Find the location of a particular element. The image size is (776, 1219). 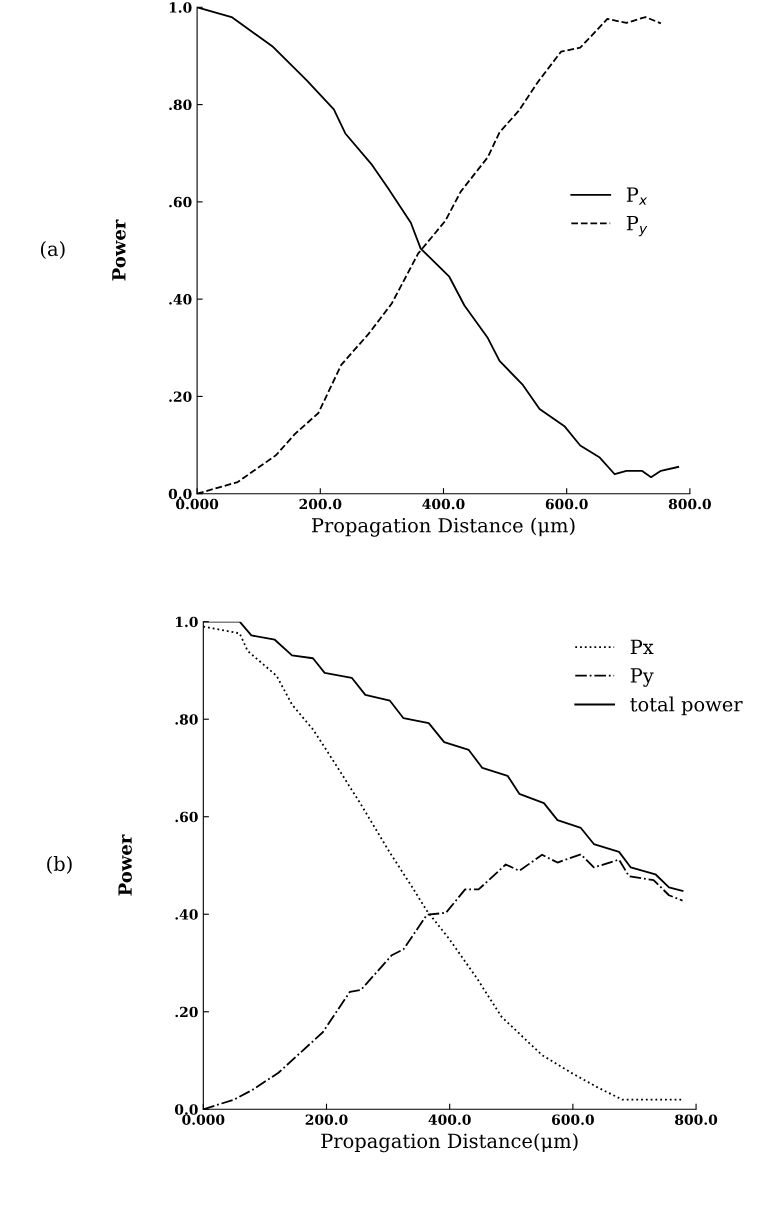

legend-label: P$_{x}$ is located at coordinates (637, 196).